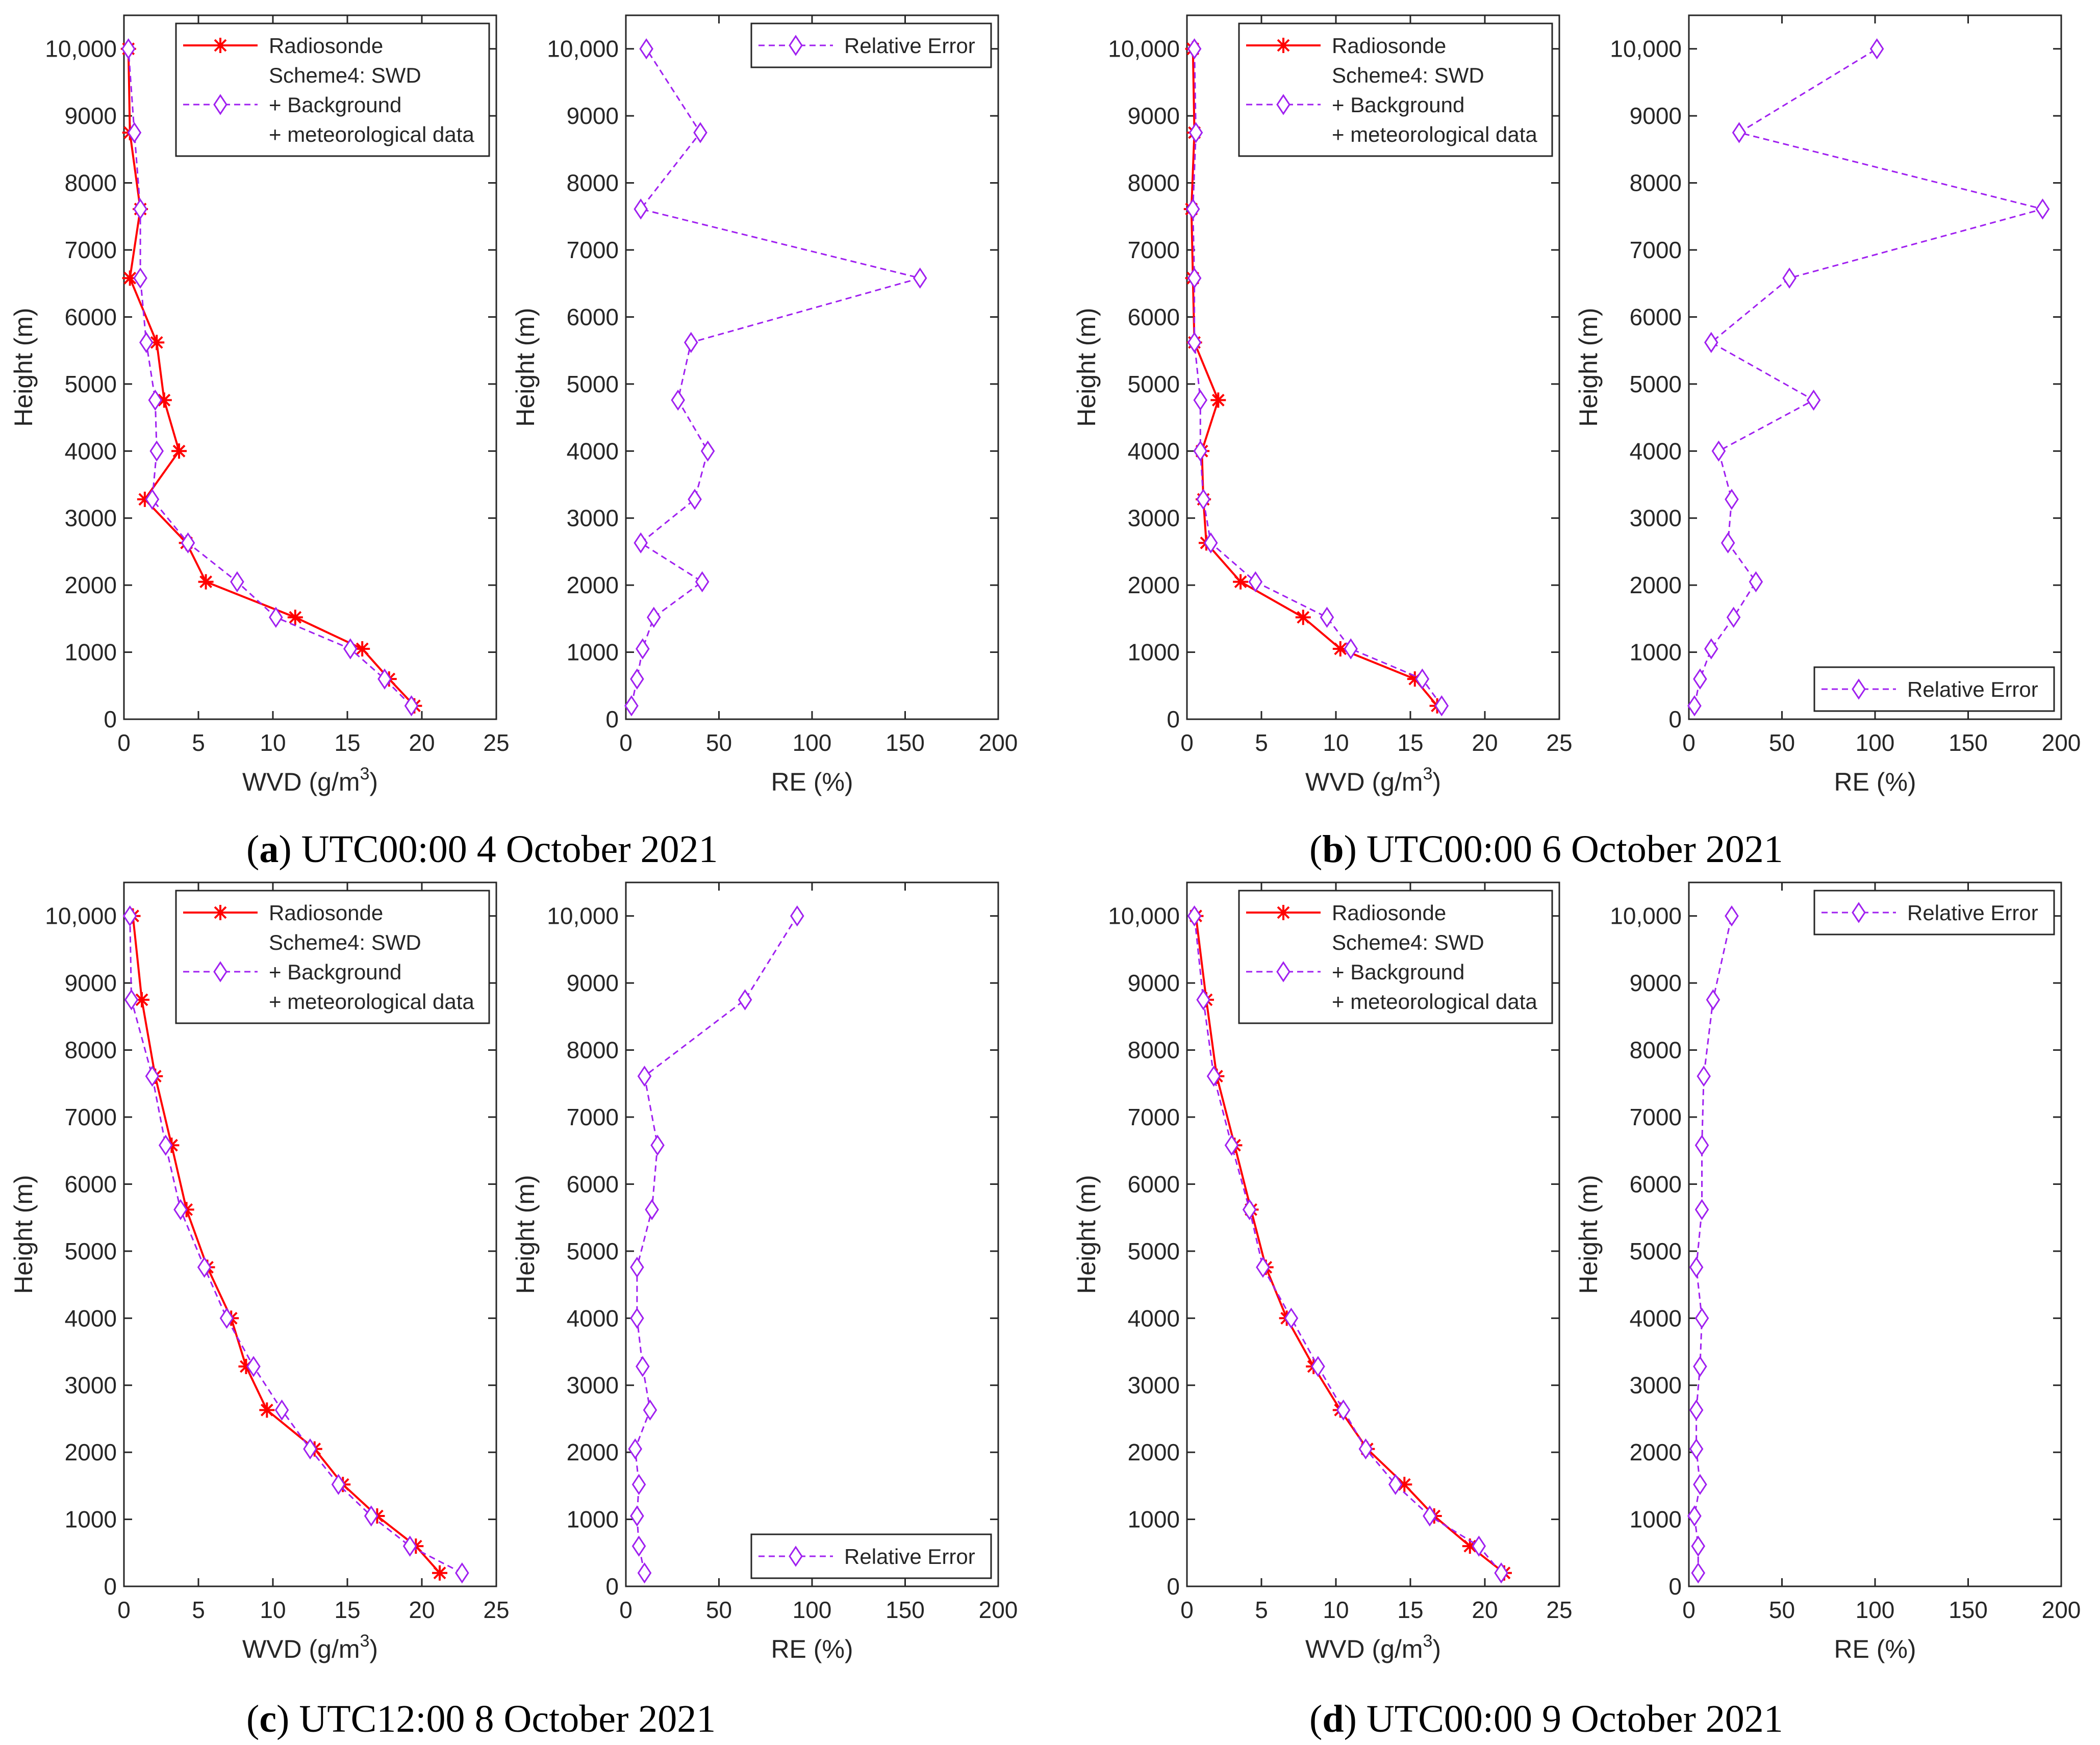 The height and width of the screenshot is (1745, 2100). What do you see at coordinates (23, 367) in the screenshot?
I see `y-axis-label: Height (m)` at bounding box center [23, 367].